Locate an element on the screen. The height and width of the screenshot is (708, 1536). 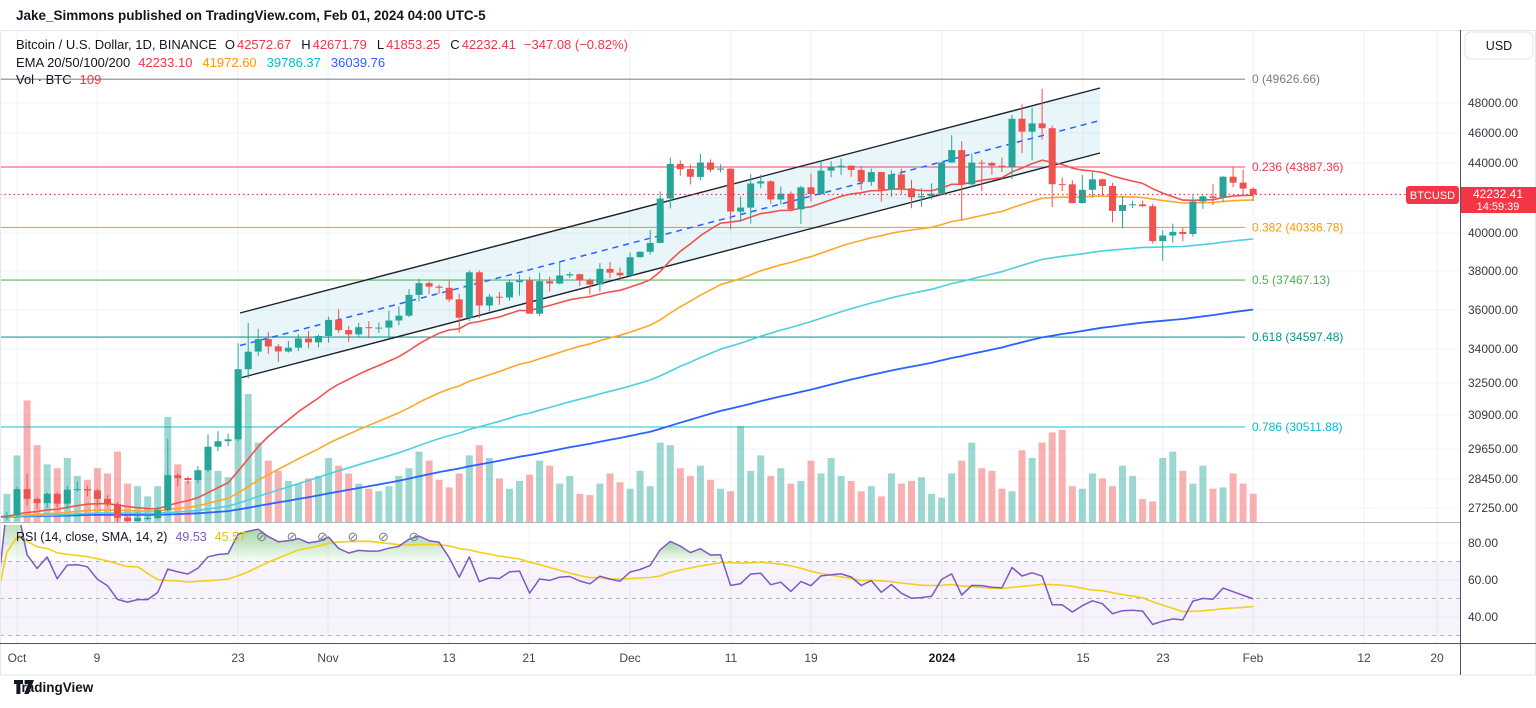
svg-text: BTCUSD is located at coordinates (1432, 196).